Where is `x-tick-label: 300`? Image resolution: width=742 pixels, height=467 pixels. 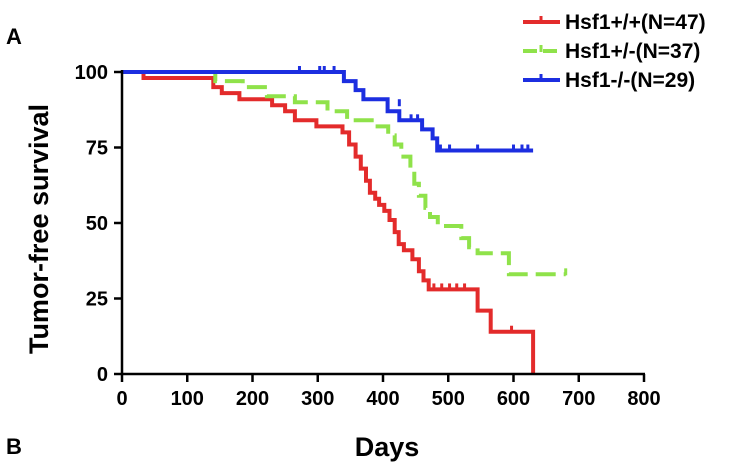 x-tick-label: 300 is located at coordinates (317, 399).